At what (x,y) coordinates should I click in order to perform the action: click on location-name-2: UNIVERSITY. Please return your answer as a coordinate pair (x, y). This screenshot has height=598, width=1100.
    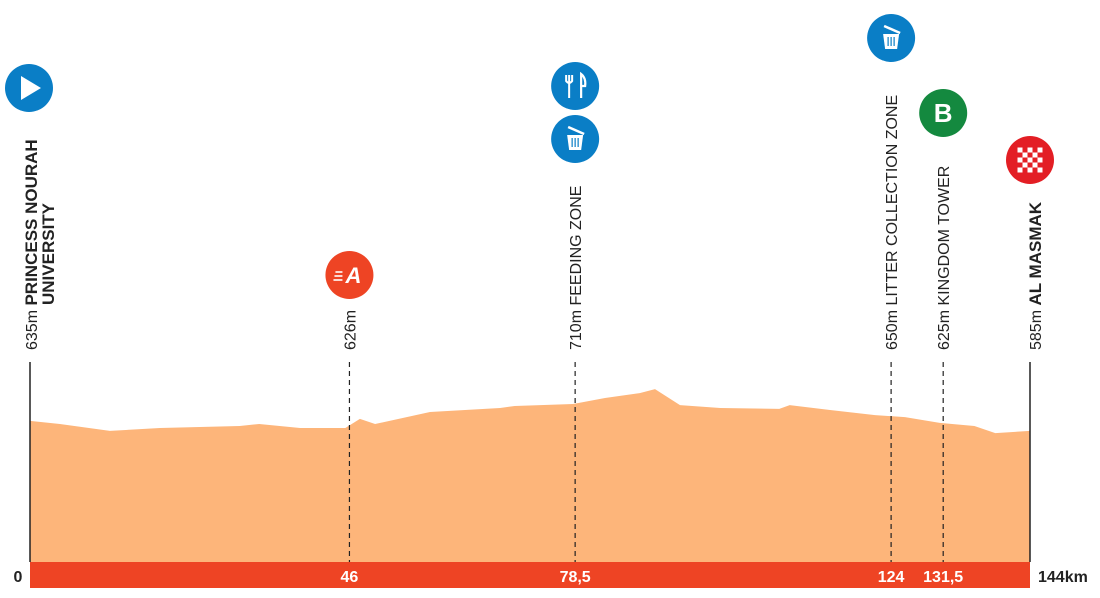
    Looking at the image, I should click on (48, 253).